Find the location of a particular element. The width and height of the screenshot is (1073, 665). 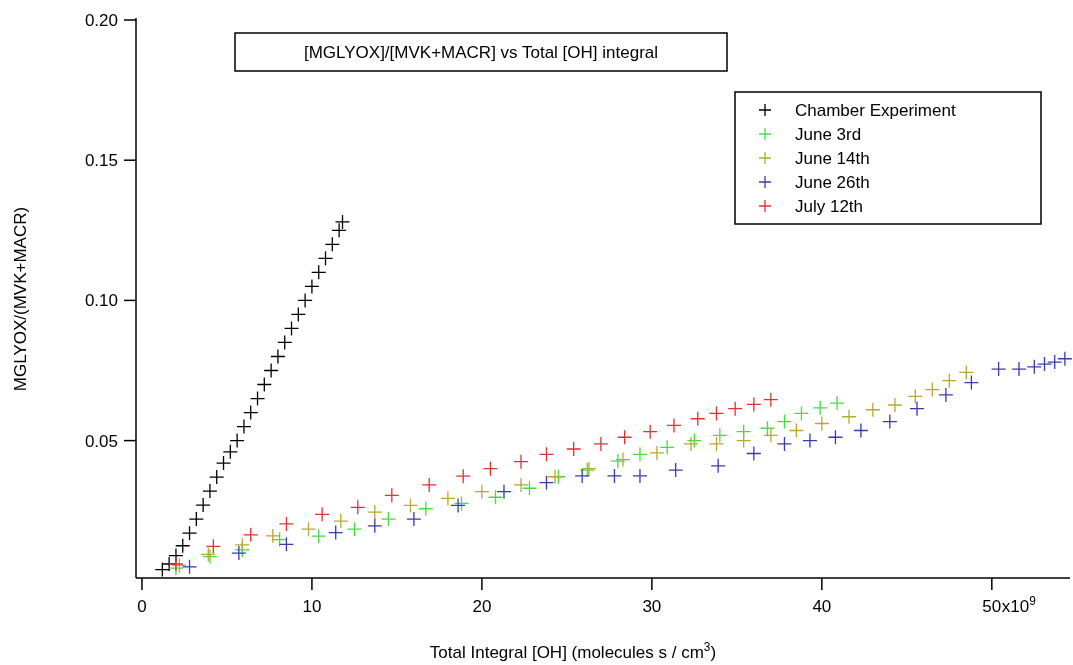

x-tick-label: 10 is located at coordinates (312, 606).